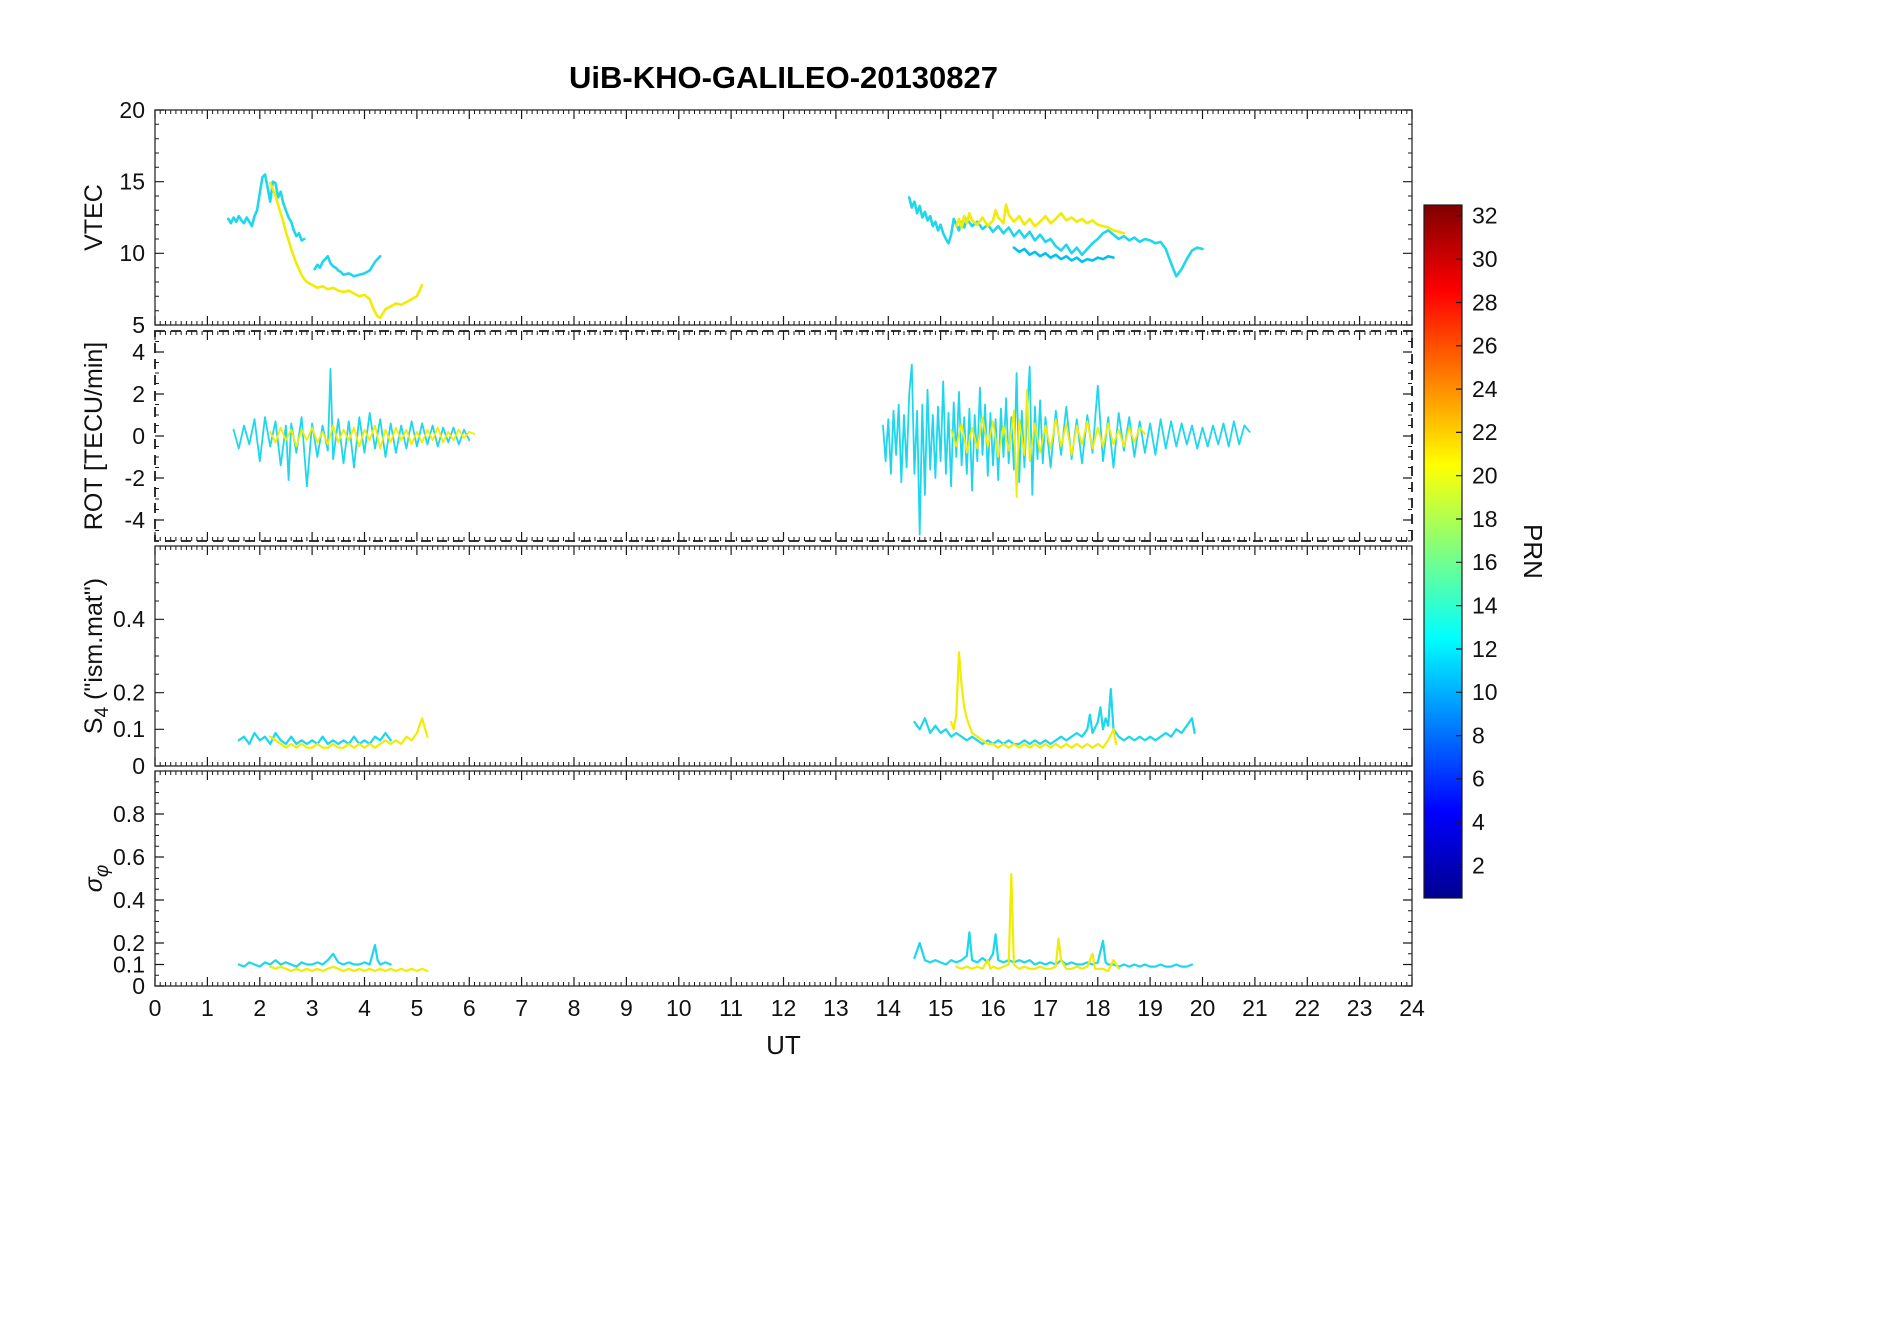  Describe the element at coordinates (138, 352) in the screenshot. I see `y-tick-label: 4` at that location.